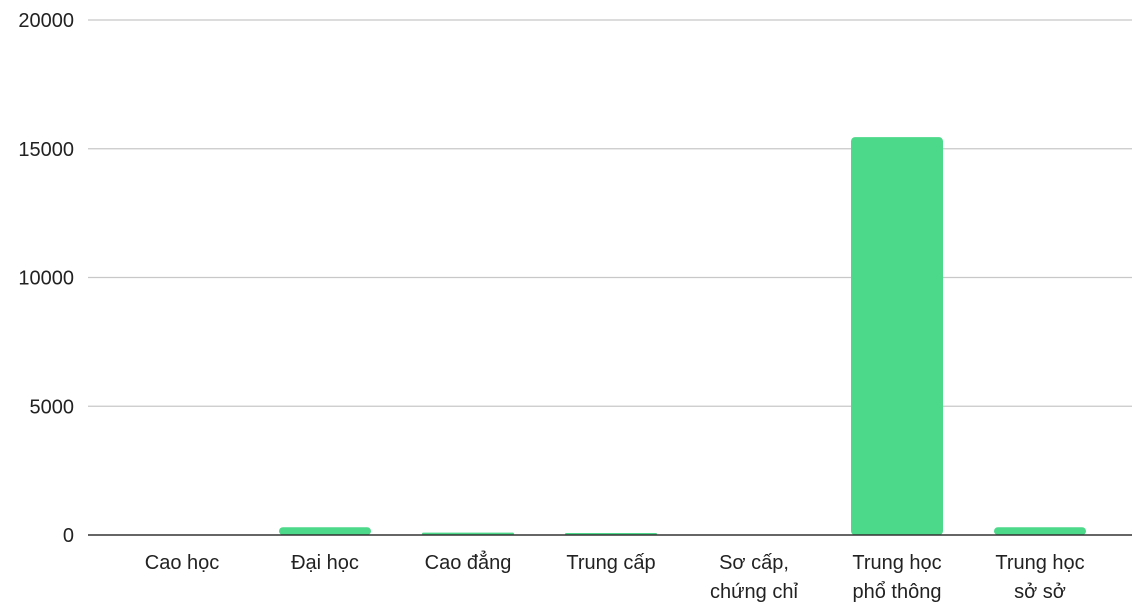 This screenshot has width=1132, height=605. I want to click on y-tick-label: 15000, so click(46, 150).